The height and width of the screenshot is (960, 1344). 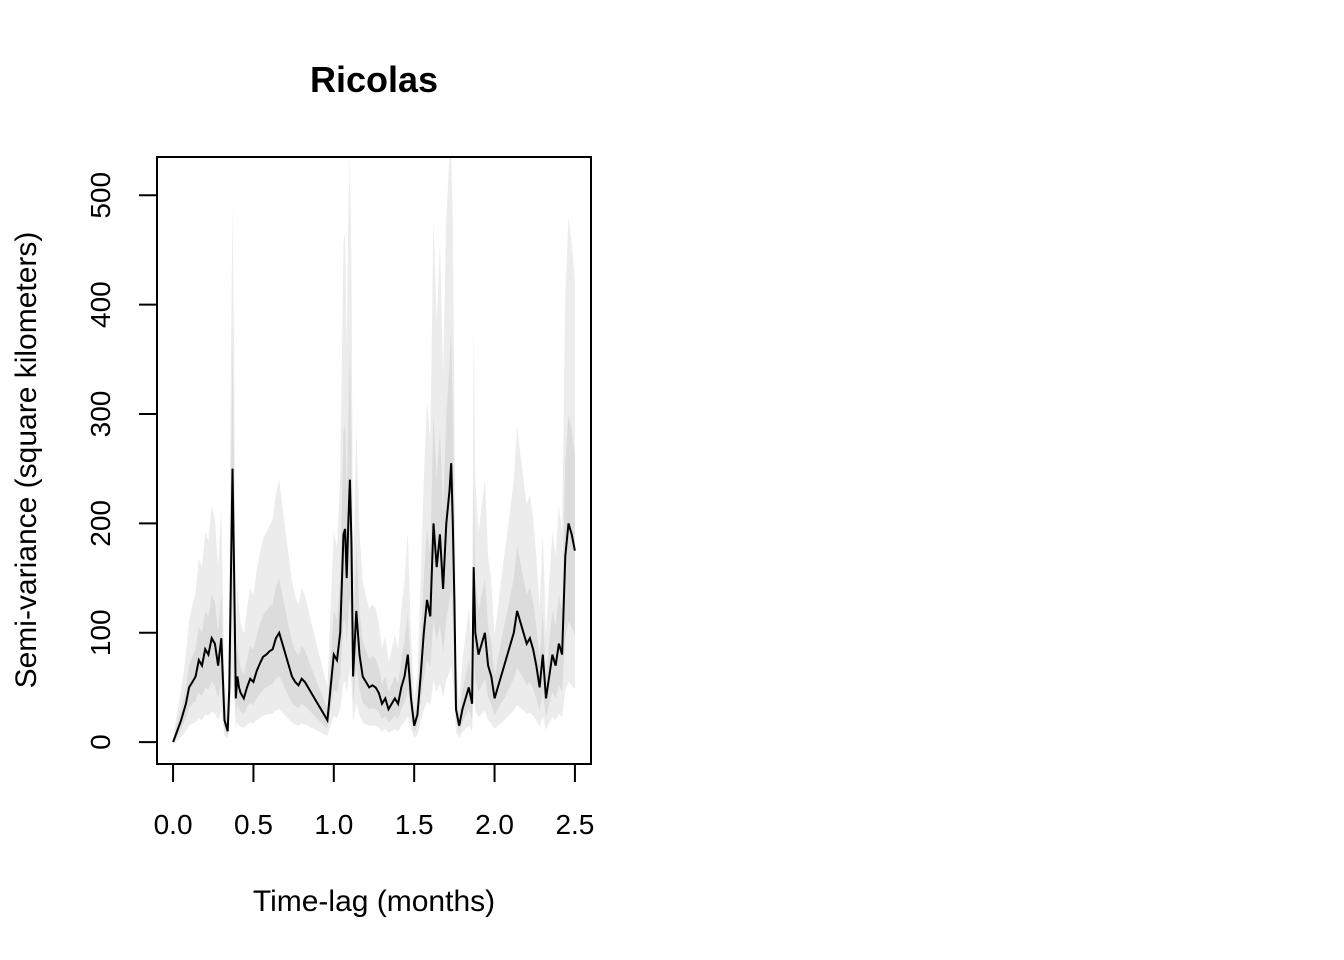 I want to click on x-tick-label: 2.0, so click(x=494, y=824).